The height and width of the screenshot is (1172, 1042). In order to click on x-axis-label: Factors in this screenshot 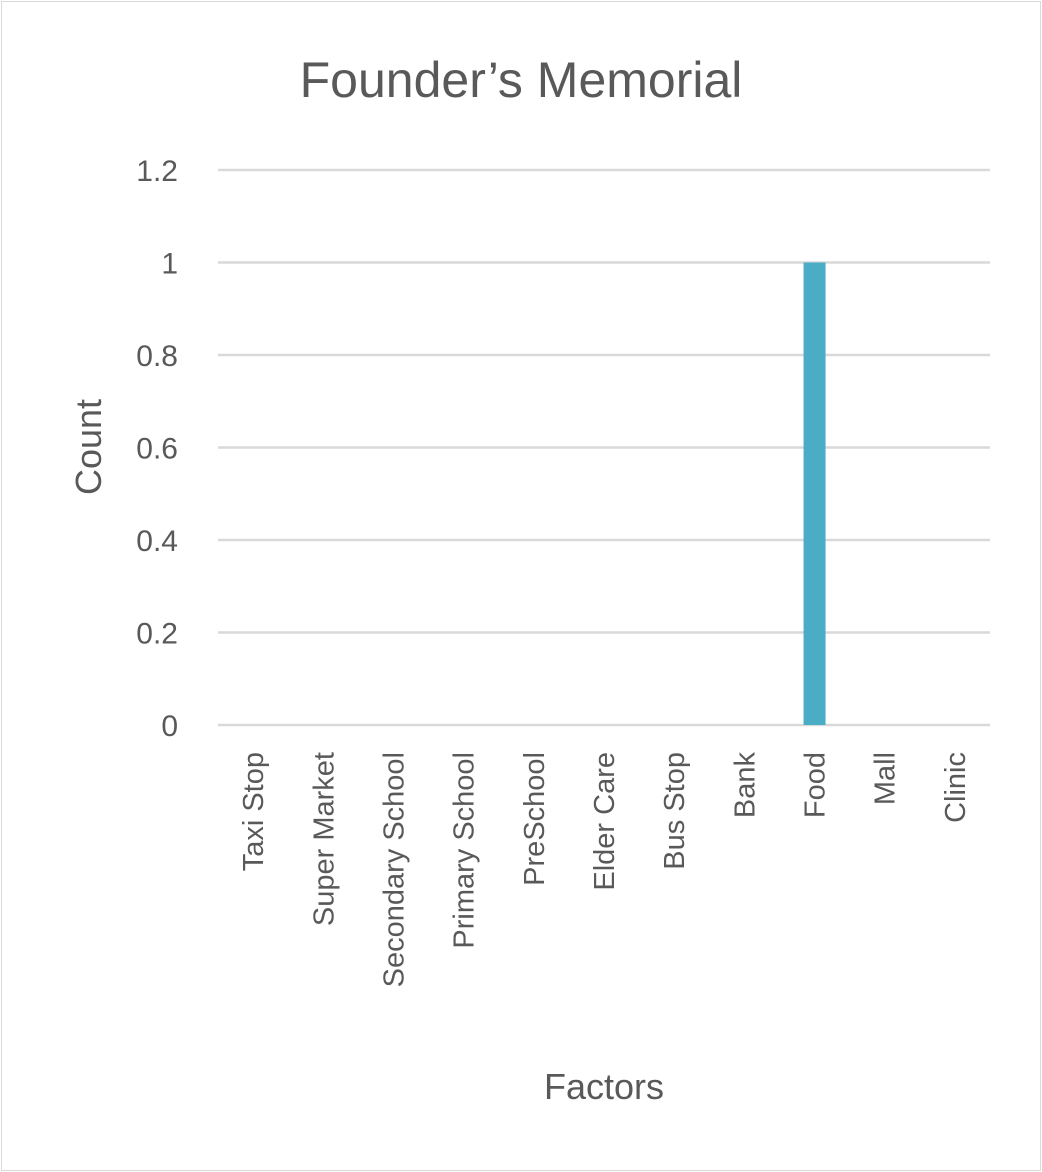, I will do `click(604, 1086)`.